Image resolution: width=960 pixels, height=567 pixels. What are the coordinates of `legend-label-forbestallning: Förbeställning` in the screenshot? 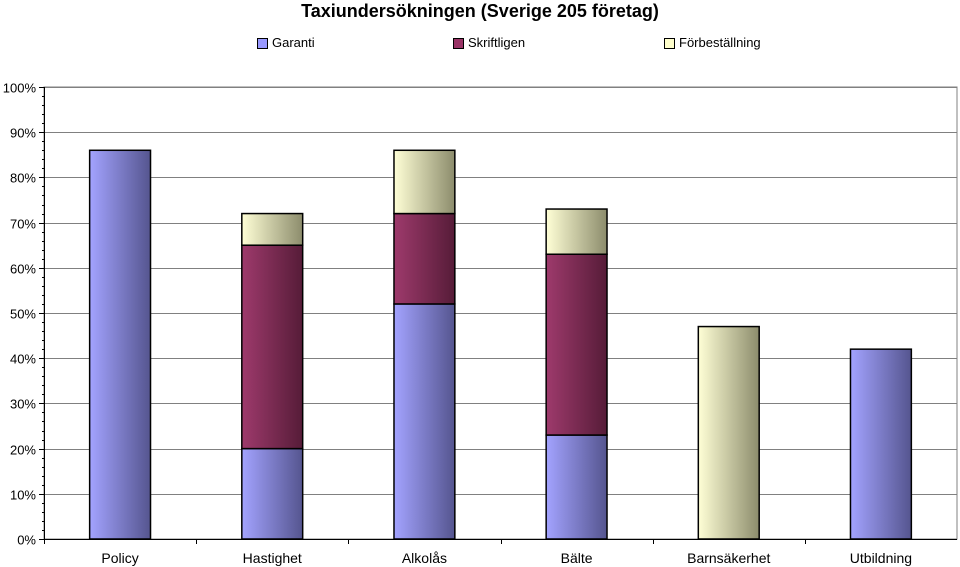 It's located at (720, 42).